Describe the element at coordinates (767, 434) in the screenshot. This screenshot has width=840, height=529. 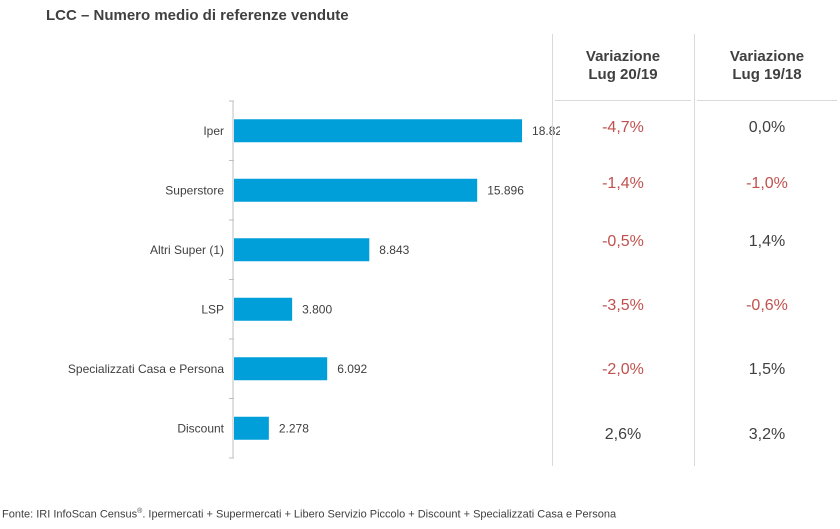
I see `variation-cell: 3,2%` at that location.